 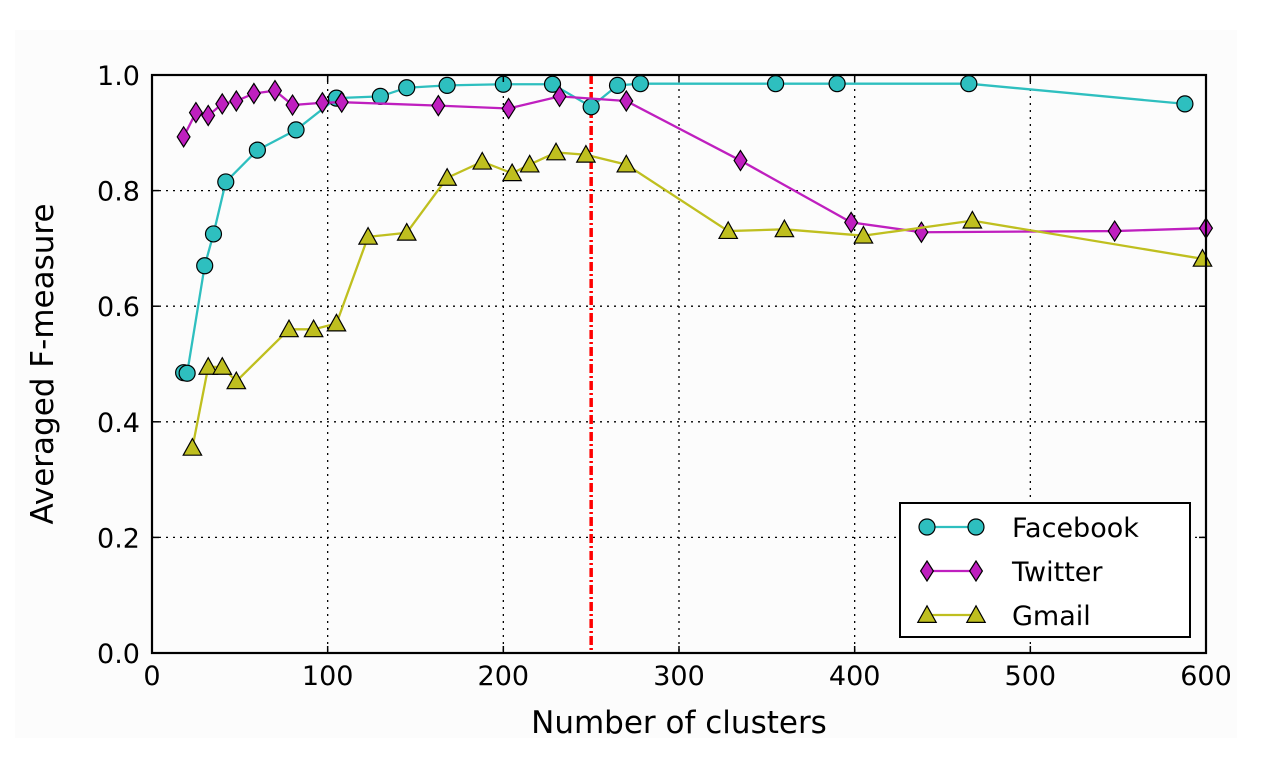 I want to click on x-tick-label: 500, so click(x=1031, y=676).